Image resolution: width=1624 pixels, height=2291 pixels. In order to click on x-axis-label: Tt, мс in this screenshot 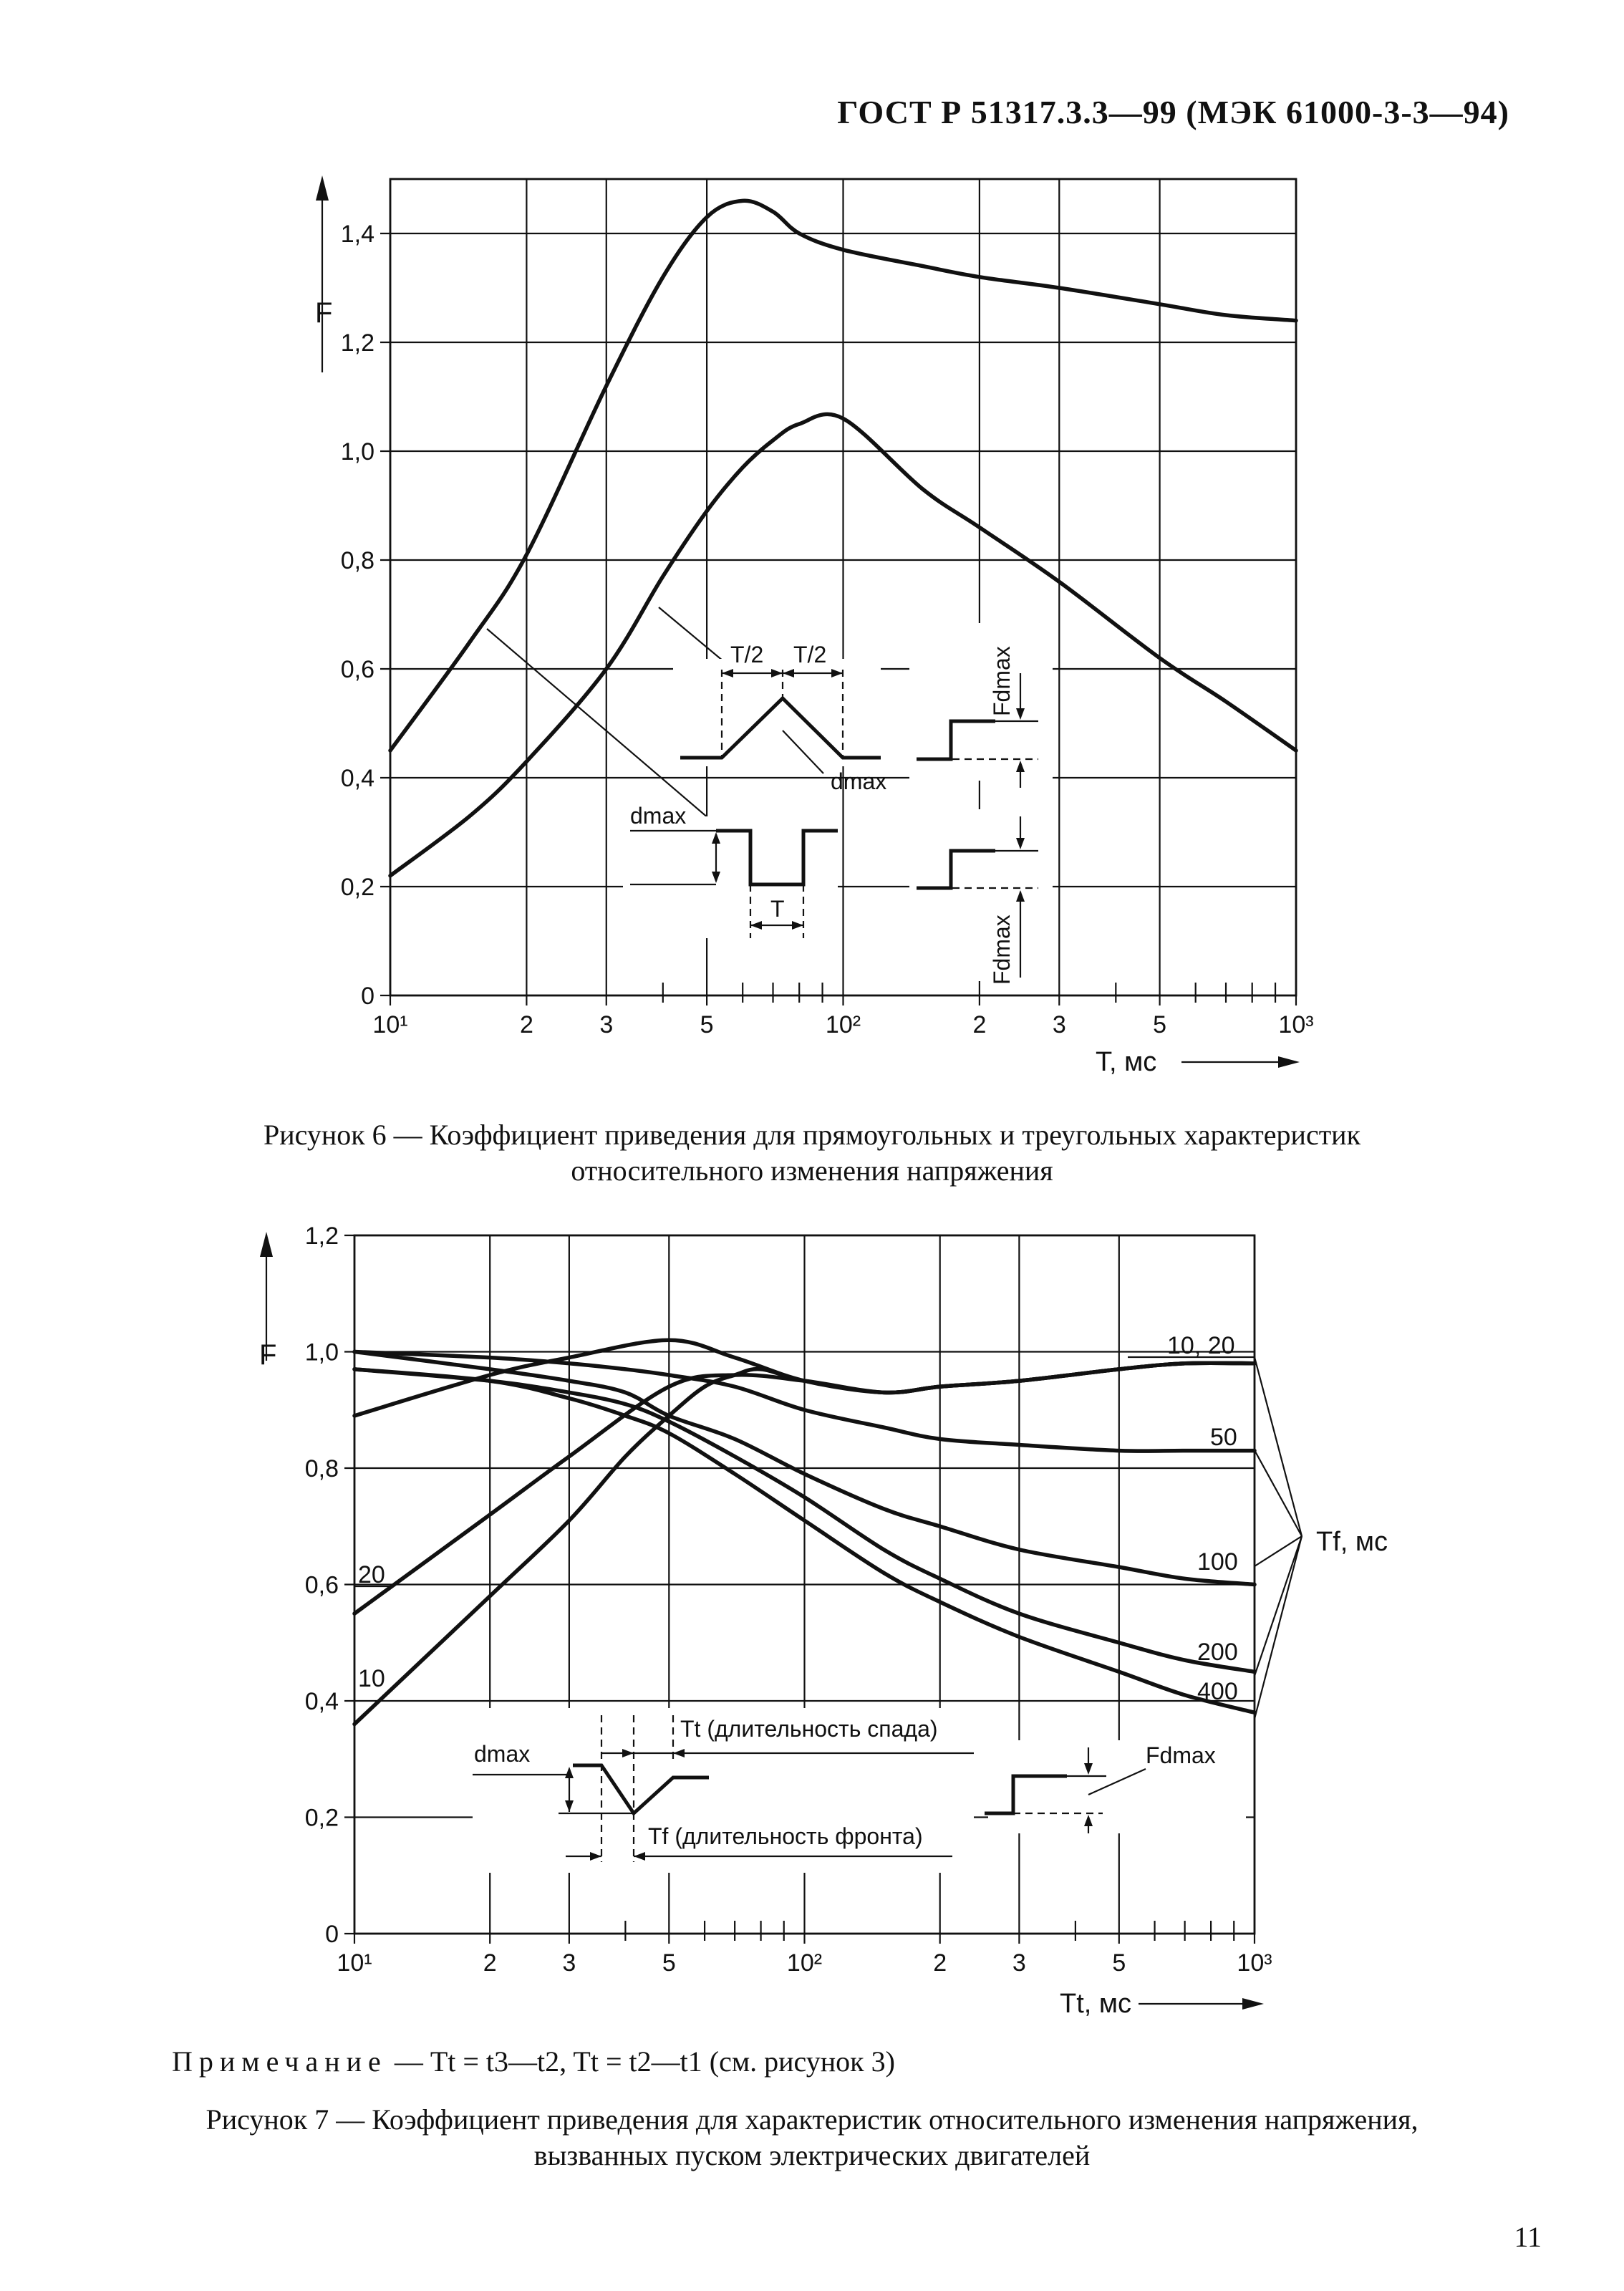, I will do `click(1095, 2004)`.